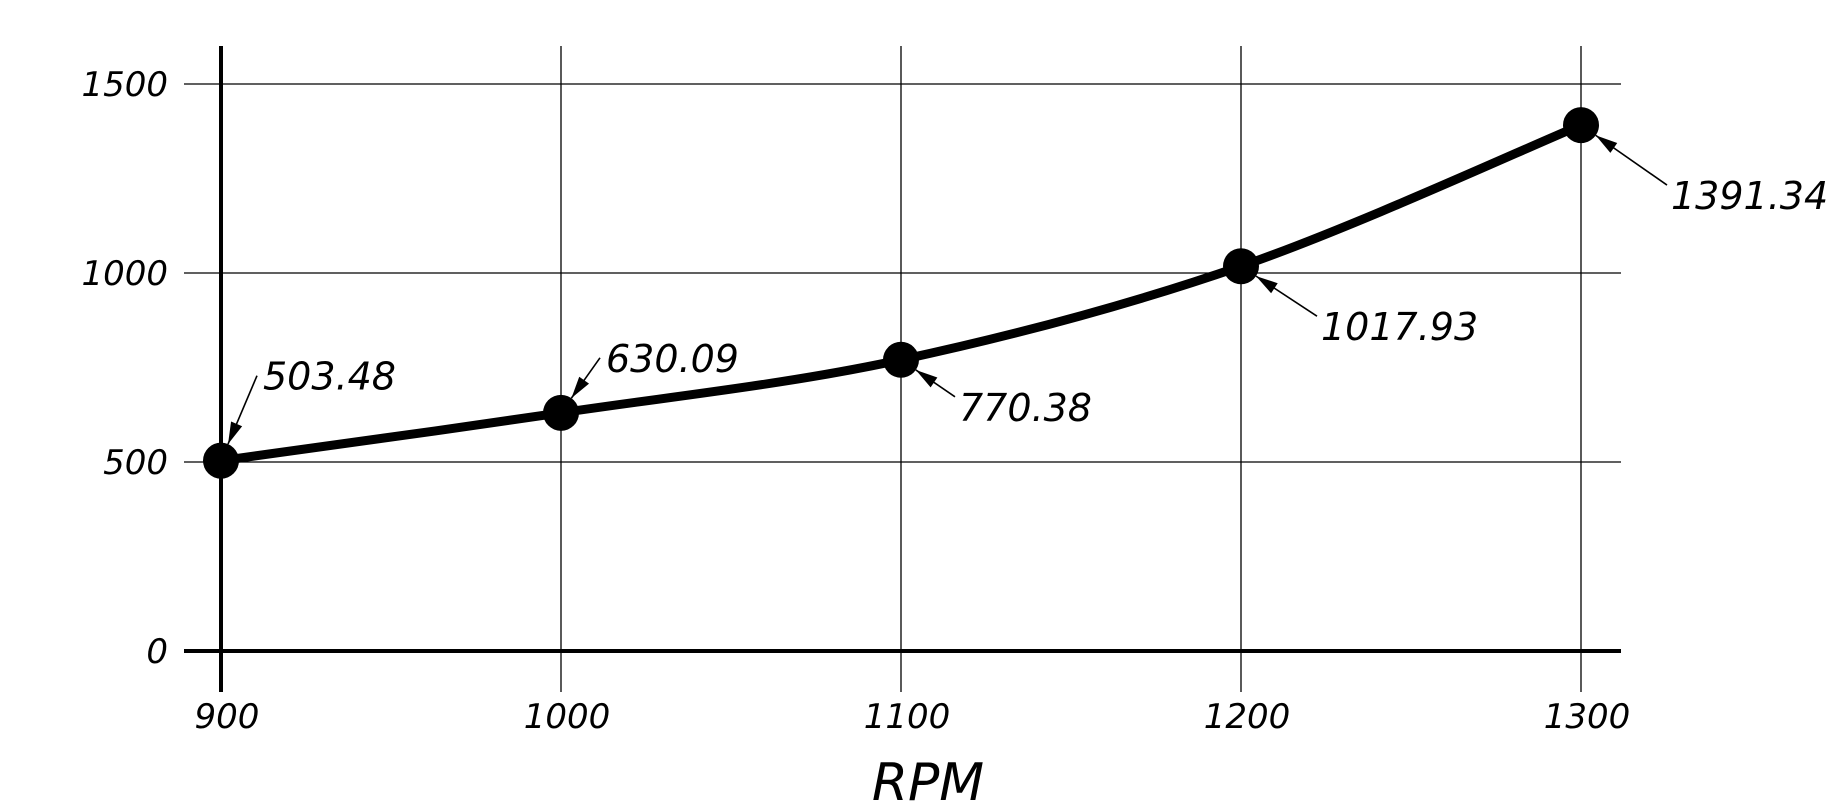 The image size is (1845, 809). I want to click on x-tick-label: 1300, so click(1587, 717).